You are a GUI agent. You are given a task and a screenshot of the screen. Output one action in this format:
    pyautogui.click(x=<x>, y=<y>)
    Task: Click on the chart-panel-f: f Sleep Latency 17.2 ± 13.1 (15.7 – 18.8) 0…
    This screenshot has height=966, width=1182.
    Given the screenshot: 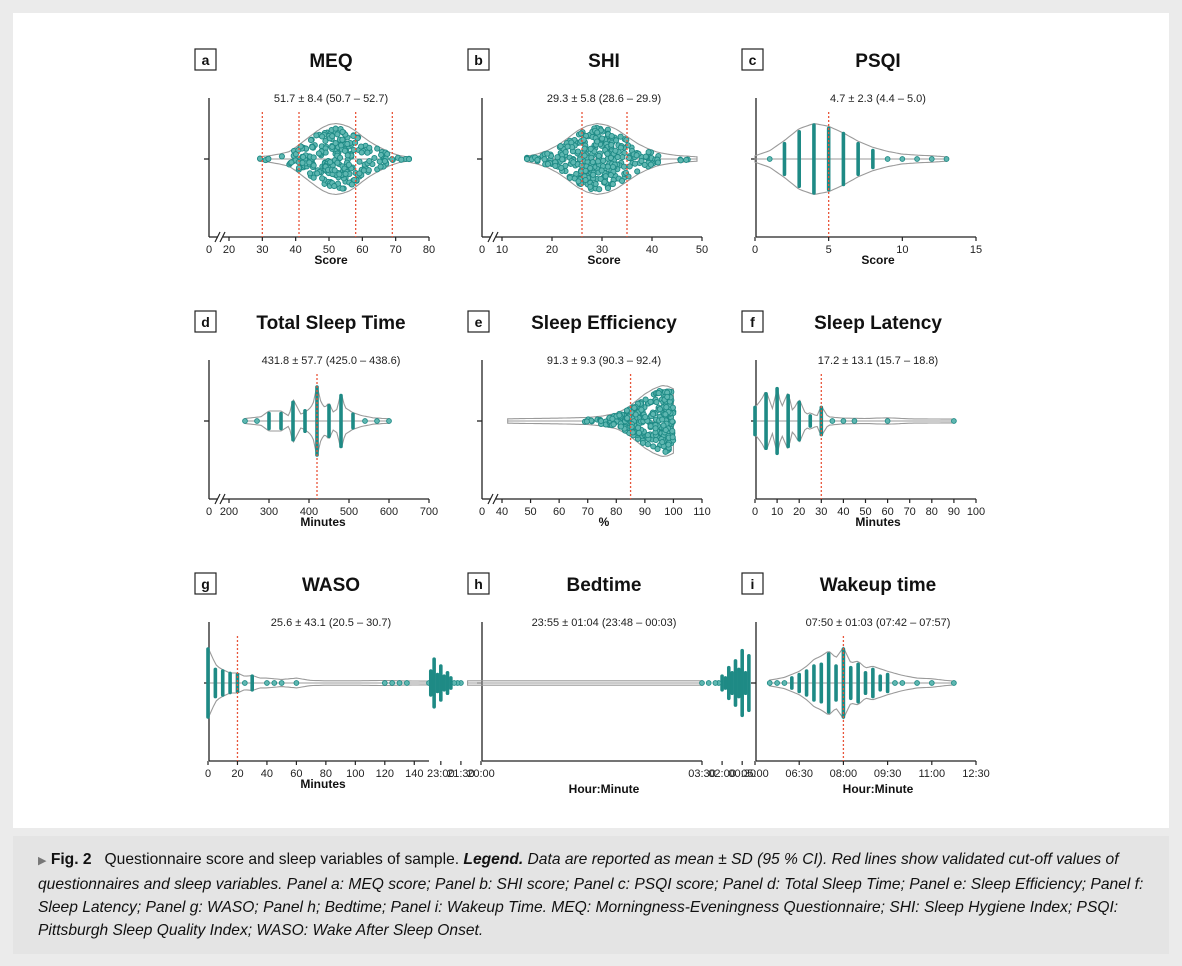 What is the action you would take?
    pyautogui.click(x=863, y=419)
    